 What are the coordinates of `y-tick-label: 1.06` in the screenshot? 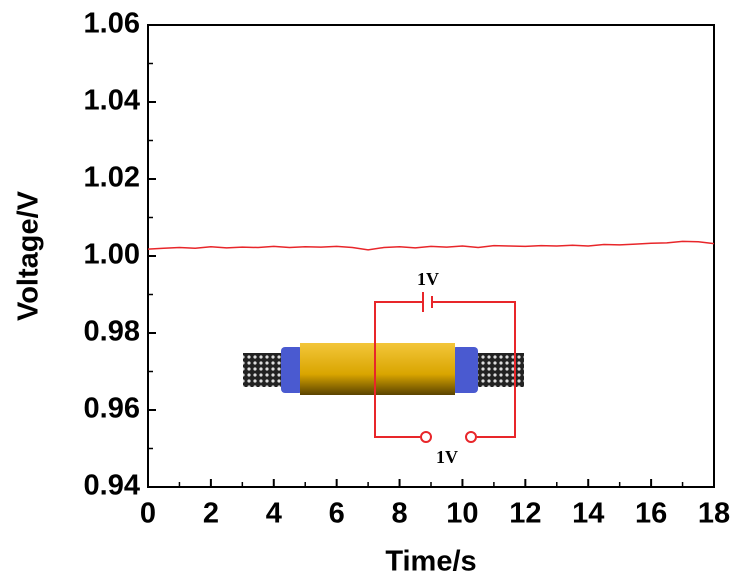 It's located at (112, 24).